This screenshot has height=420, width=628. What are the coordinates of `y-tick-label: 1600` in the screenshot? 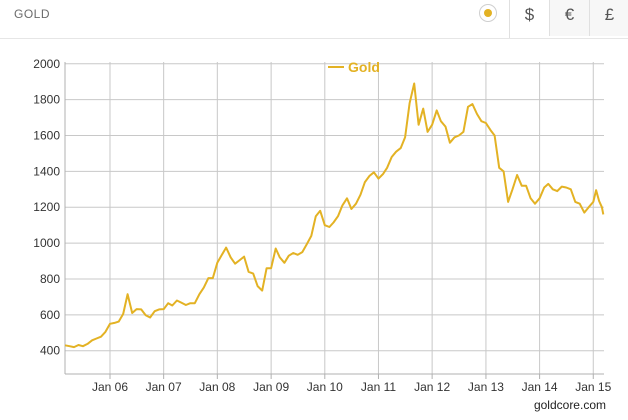 It's located at (46, 136).